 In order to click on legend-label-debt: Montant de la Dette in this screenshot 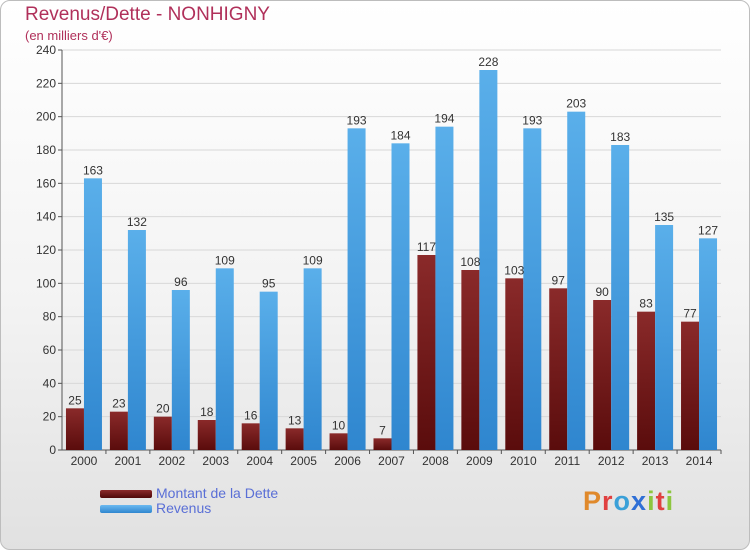, I will do `click(217, 493)`.